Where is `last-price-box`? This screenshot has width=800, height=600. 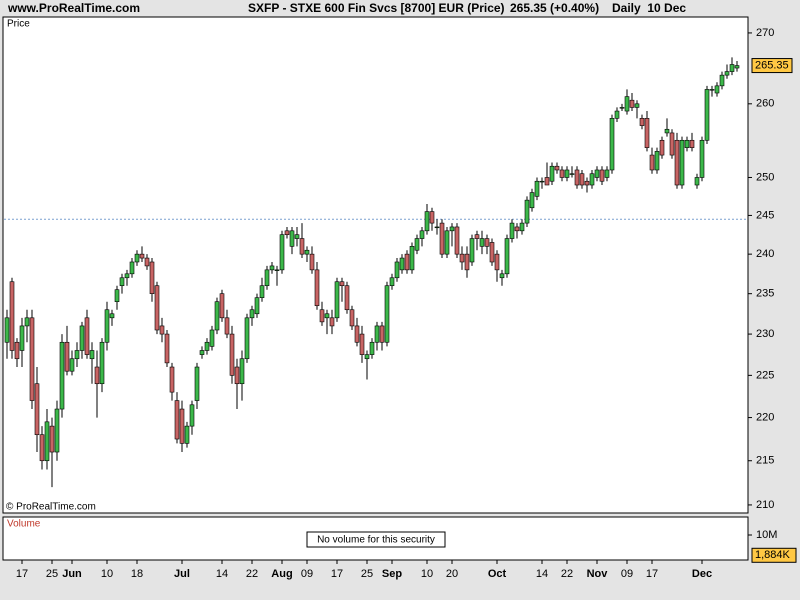
last-price-box is located at coordinates (772, 66).